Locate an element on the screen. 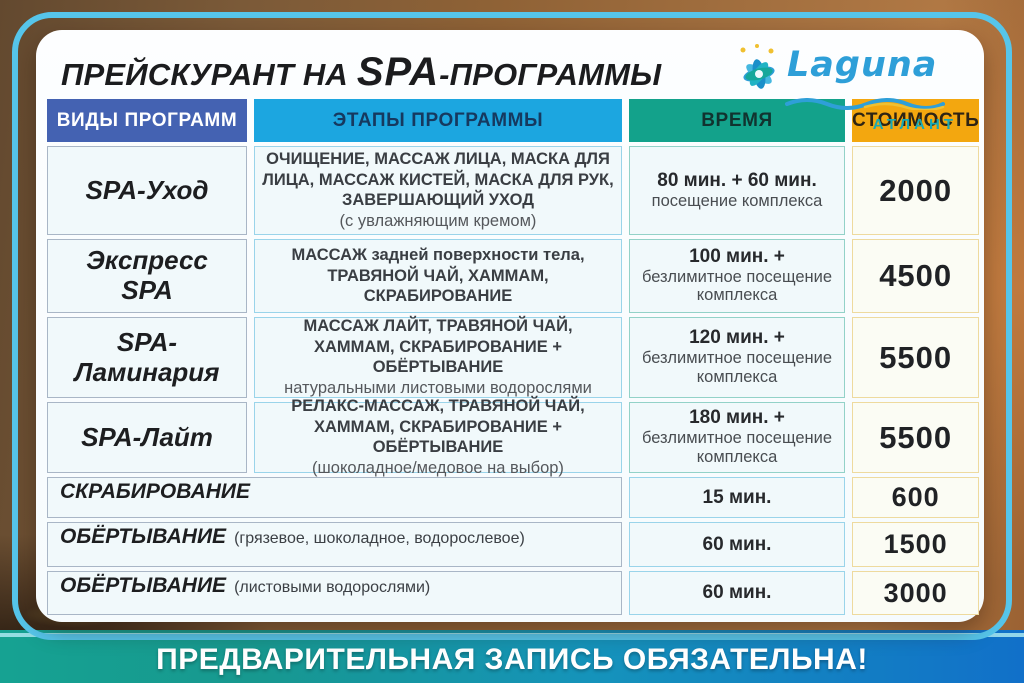 The height and width of the screenshot is (683, 1024). program-stages-note: натуральными листовыми водорослями is located at coordinates (438, 388).